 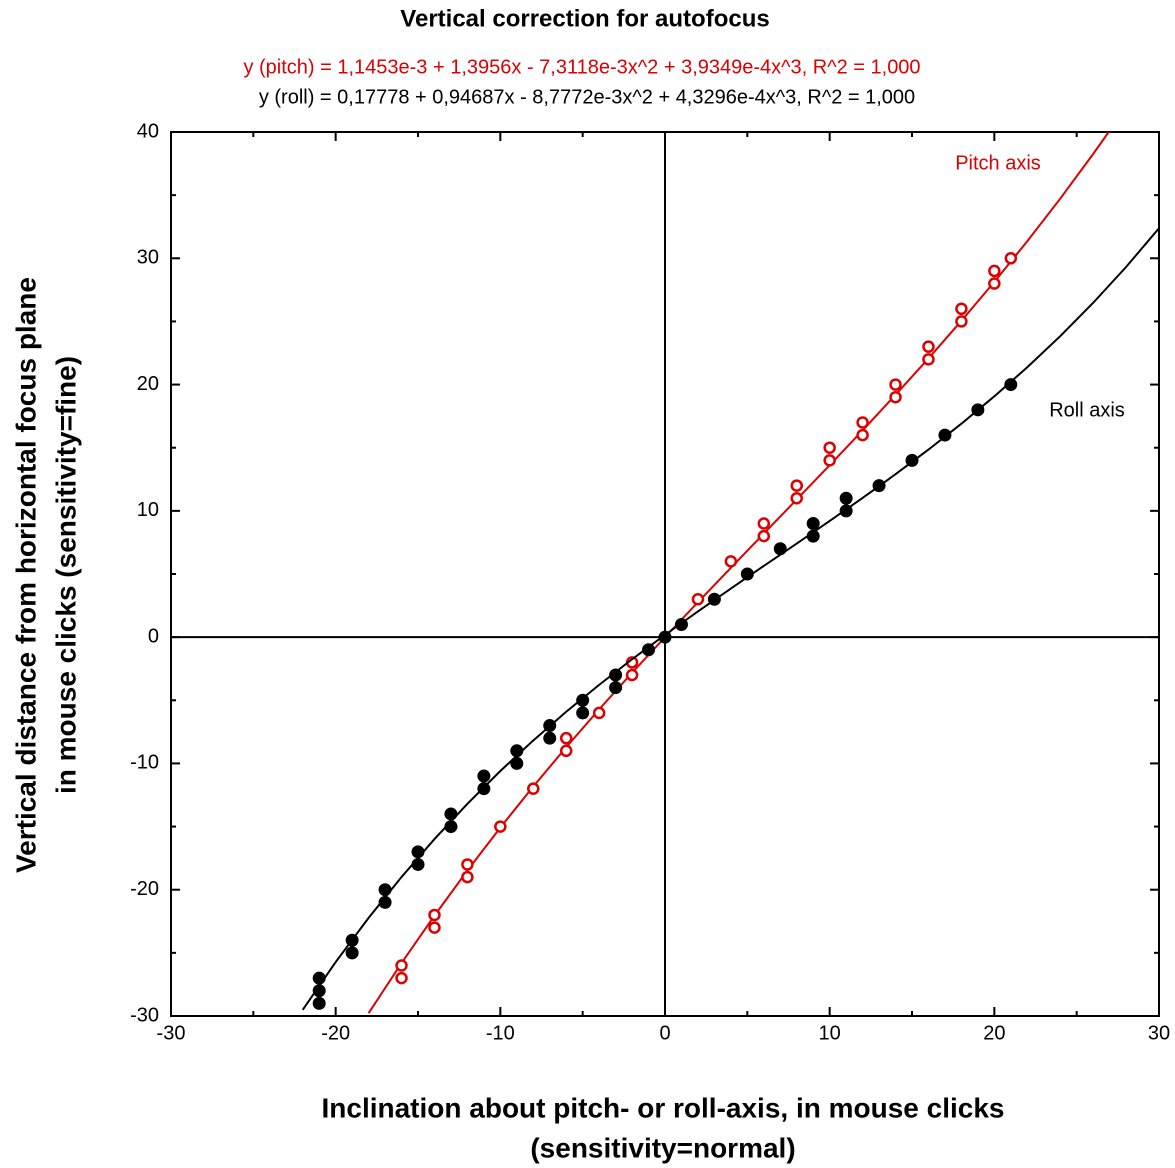 I want to click on y-tick-label: 20, so click(x=148, y=384).